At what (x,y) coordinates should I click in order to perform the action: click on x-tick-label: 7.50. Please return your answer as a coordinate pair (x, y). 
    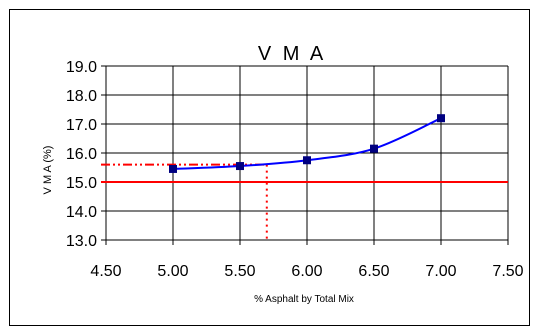
    Looking at the image, I should click on (507, 271).